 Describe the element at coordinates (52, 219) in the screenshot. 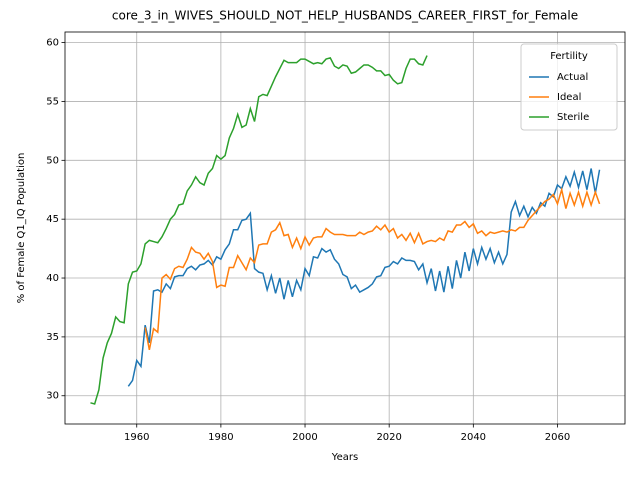

I see `y-tick-label: 45` at that location.